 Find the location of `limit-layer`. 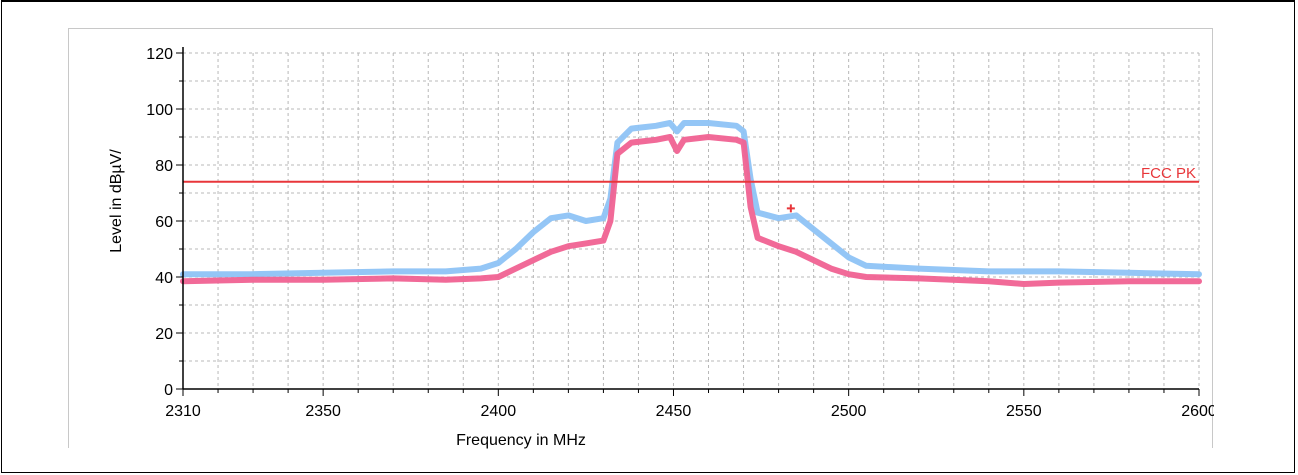

limit-layer is located at coordinates (691, 196).